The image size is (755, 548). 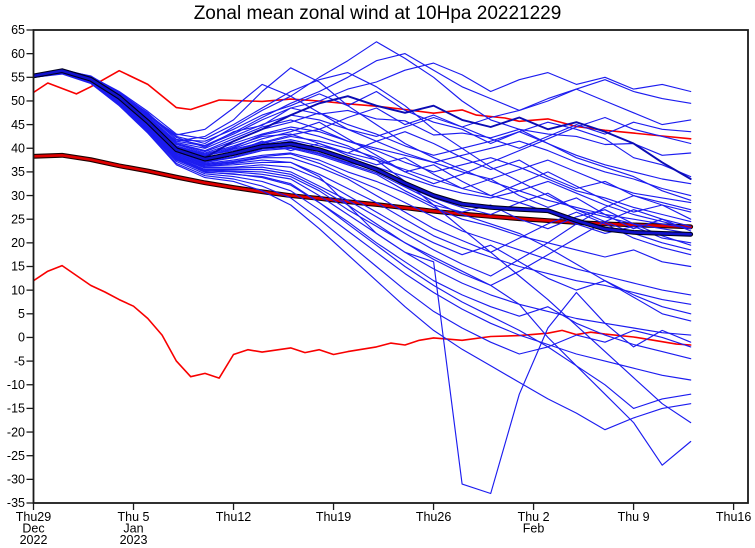 What do you see at coordinates (534, 517) in the screenshot?
I see `x-axis-tick-label: Thu 2` at bounding box center [534, 517].